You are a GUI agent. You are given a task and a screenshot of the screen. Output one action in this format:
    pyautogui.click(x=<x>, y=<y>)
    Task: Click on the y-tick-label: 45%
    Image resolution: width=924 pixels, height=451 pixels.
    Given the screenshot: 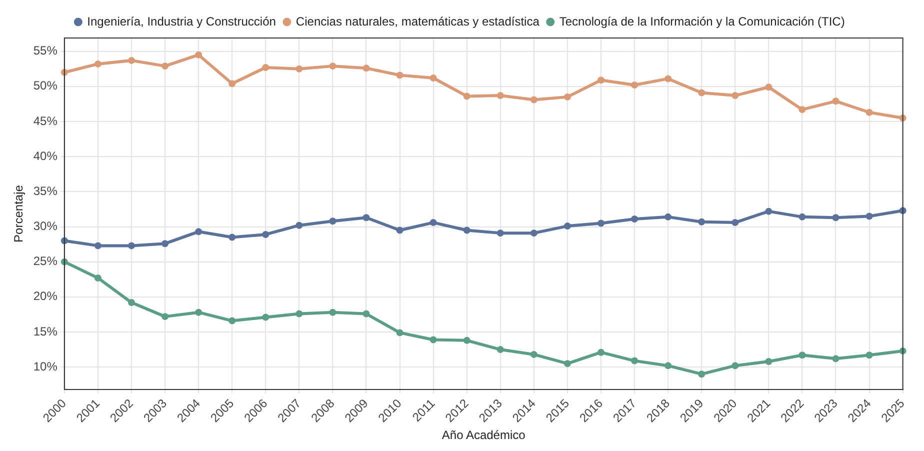 What is the action you would take?
    pyautogui.click(x=45, y=121)
    